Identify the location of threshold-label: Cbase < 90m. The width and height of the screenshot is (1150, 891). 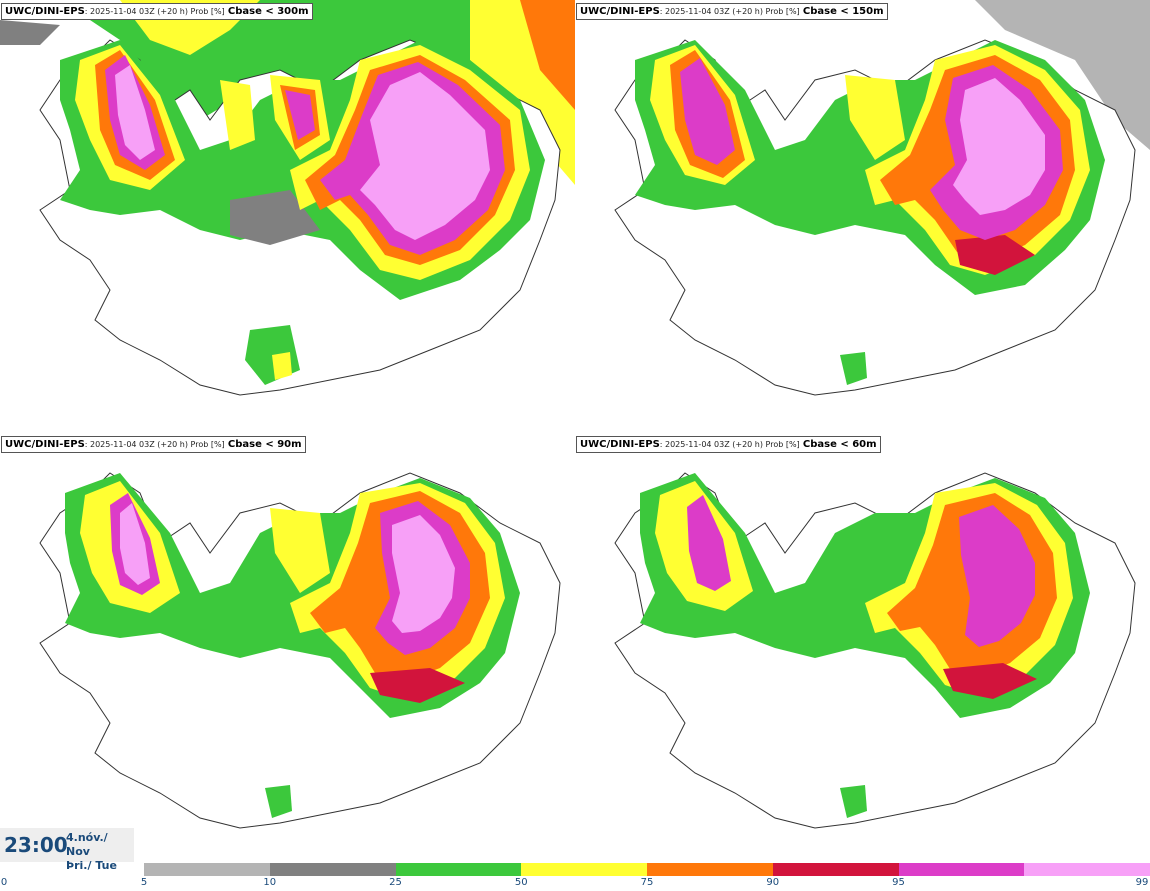
(264, 444).